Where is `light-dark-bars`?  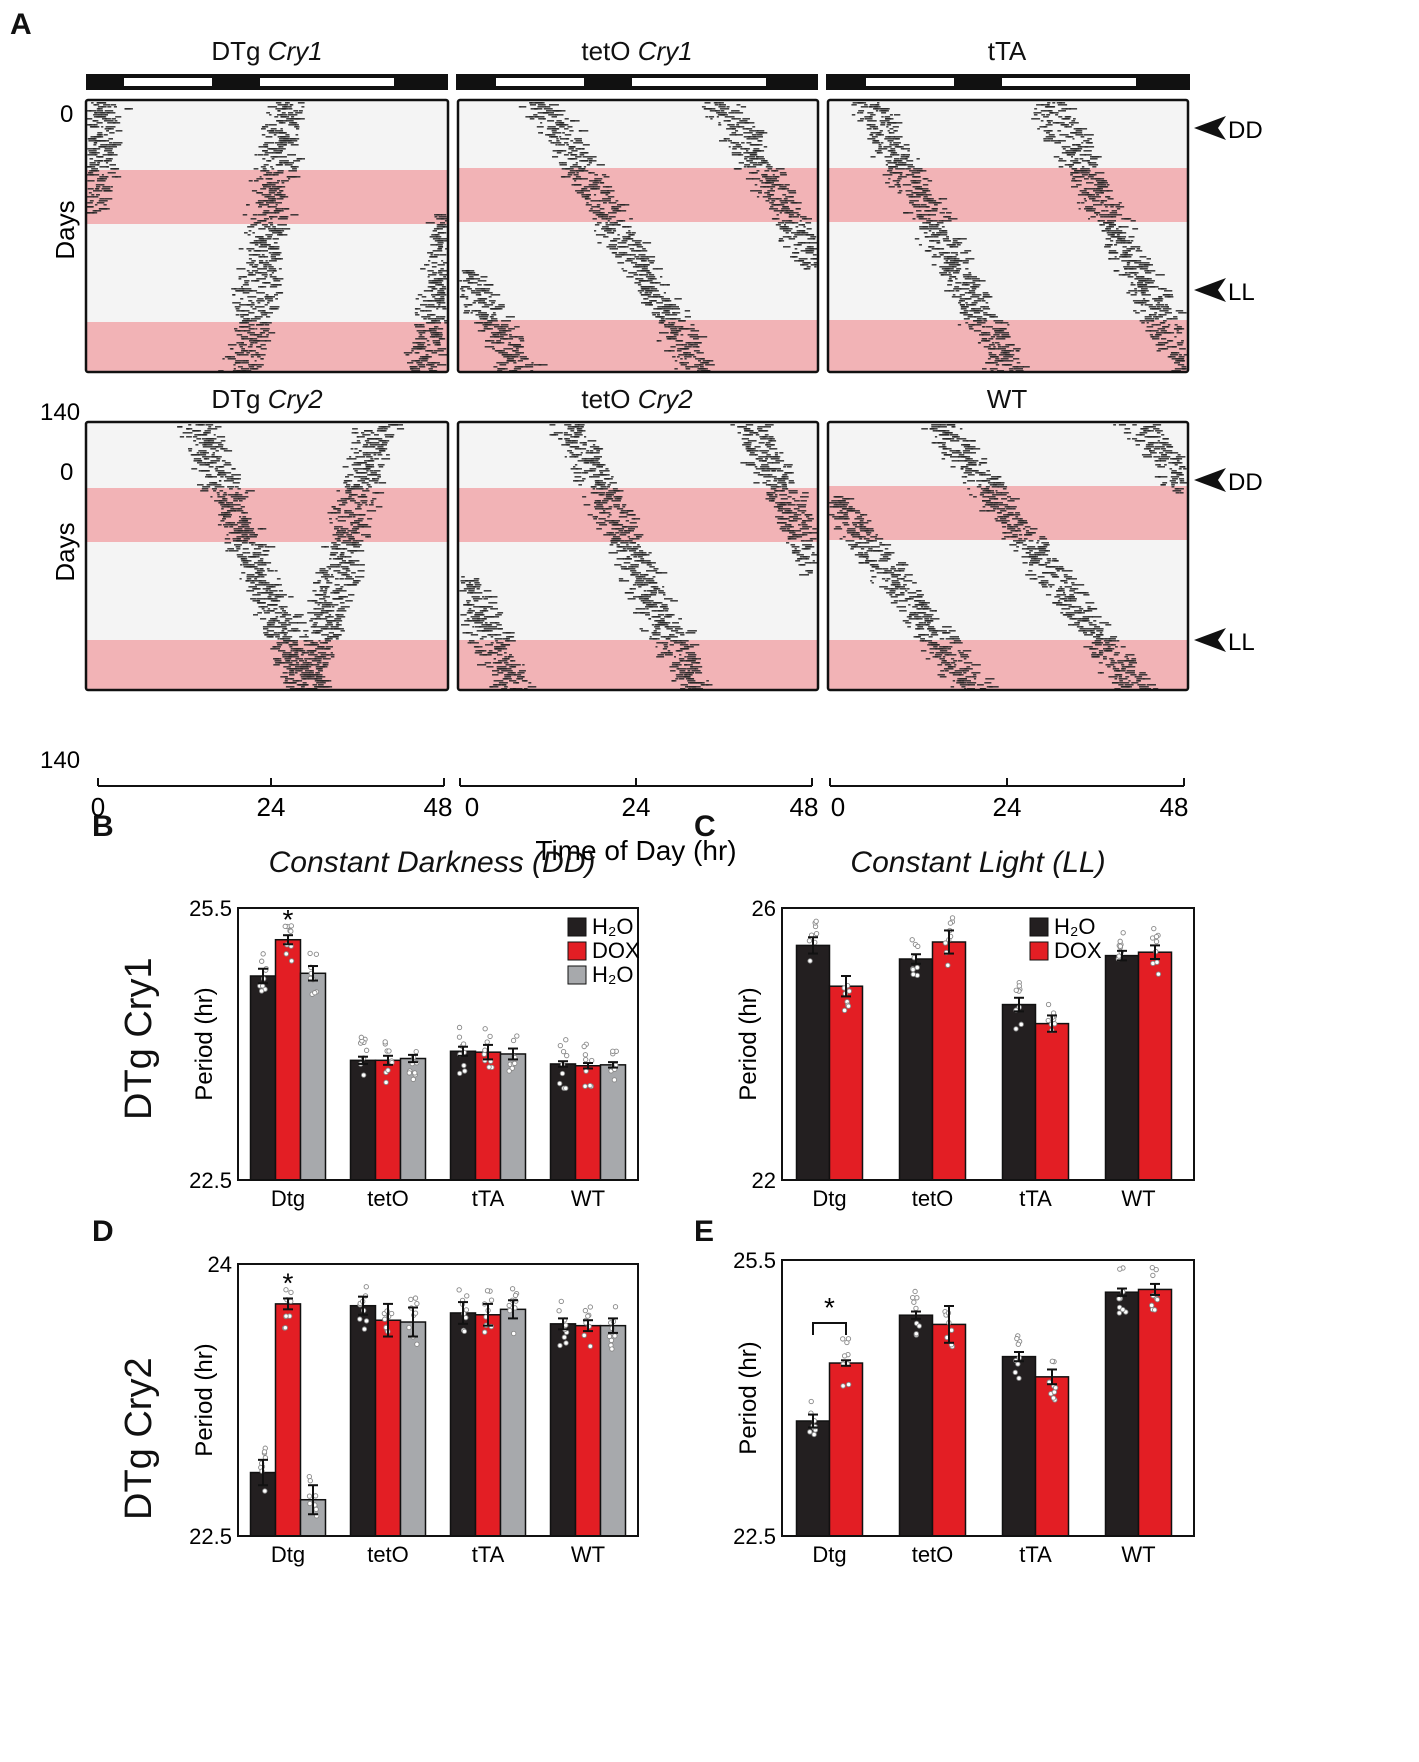 light-dark-bars is located at coordinates (638, 82).